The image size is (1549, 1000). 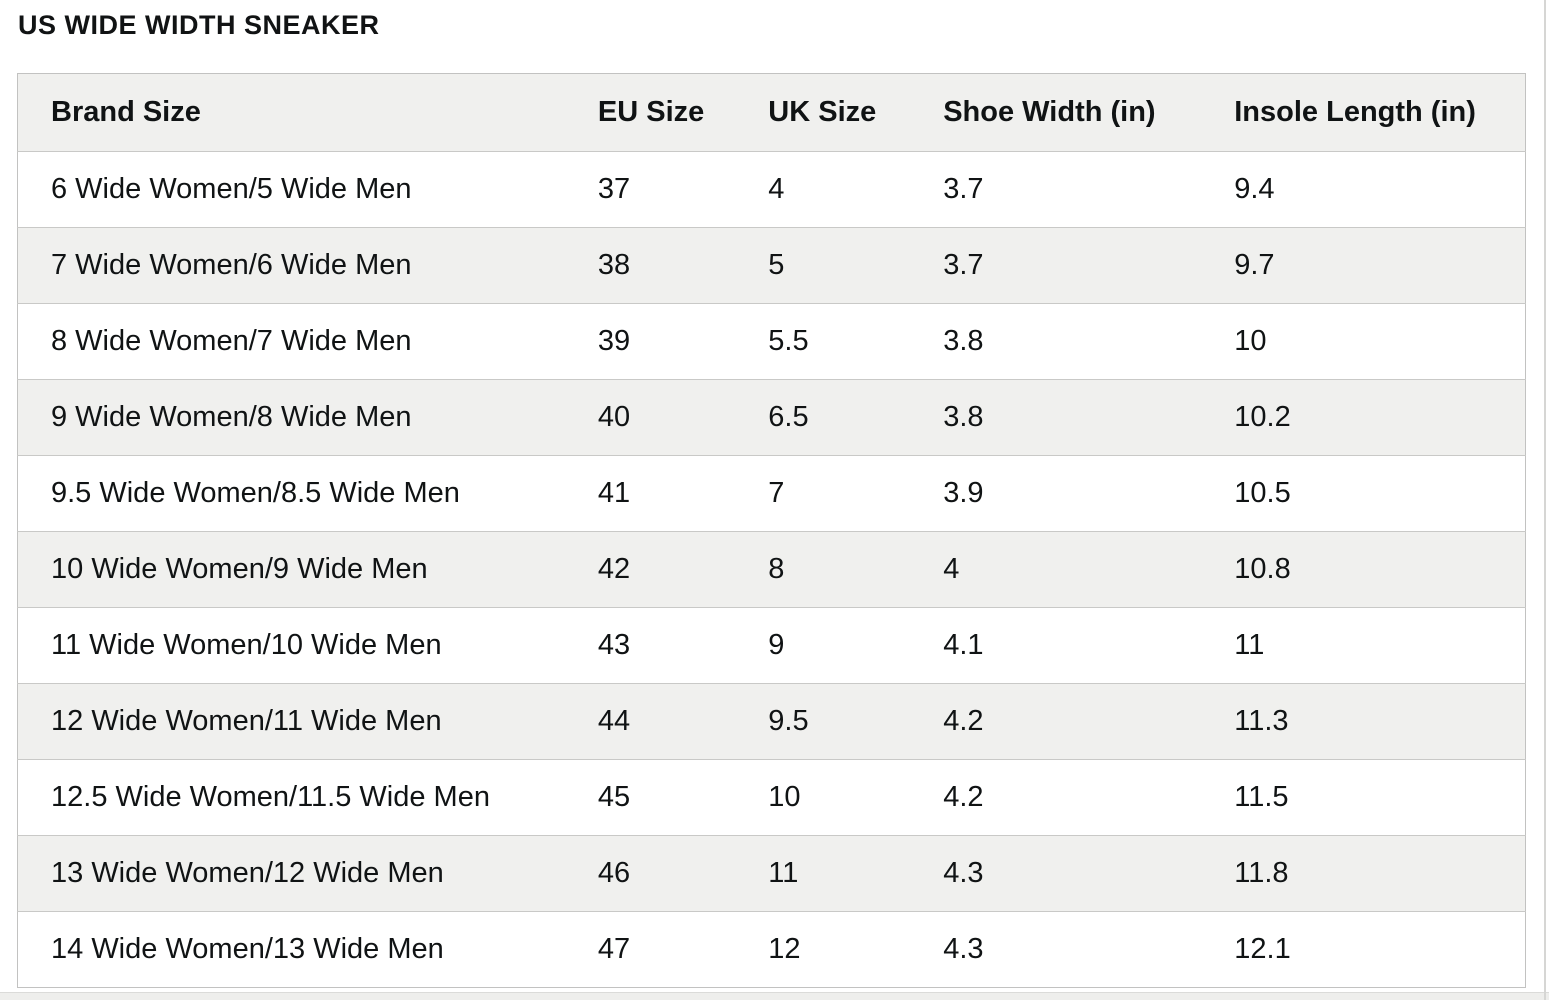 What do you see at coordinates (823, 417) in the screenshot?
I see `table-cell: 6.5` at bounding box center [823, 417].